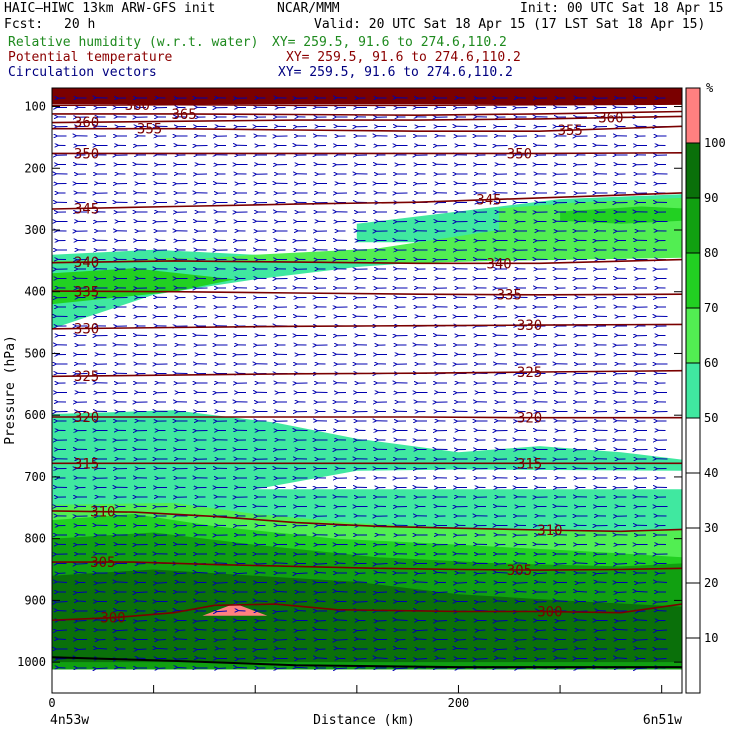 This screenshot has width=740, height=740. Describe the element at coordinates (51, 703) in the screenshot. I see `x-tick-label-0: 0` at that location.